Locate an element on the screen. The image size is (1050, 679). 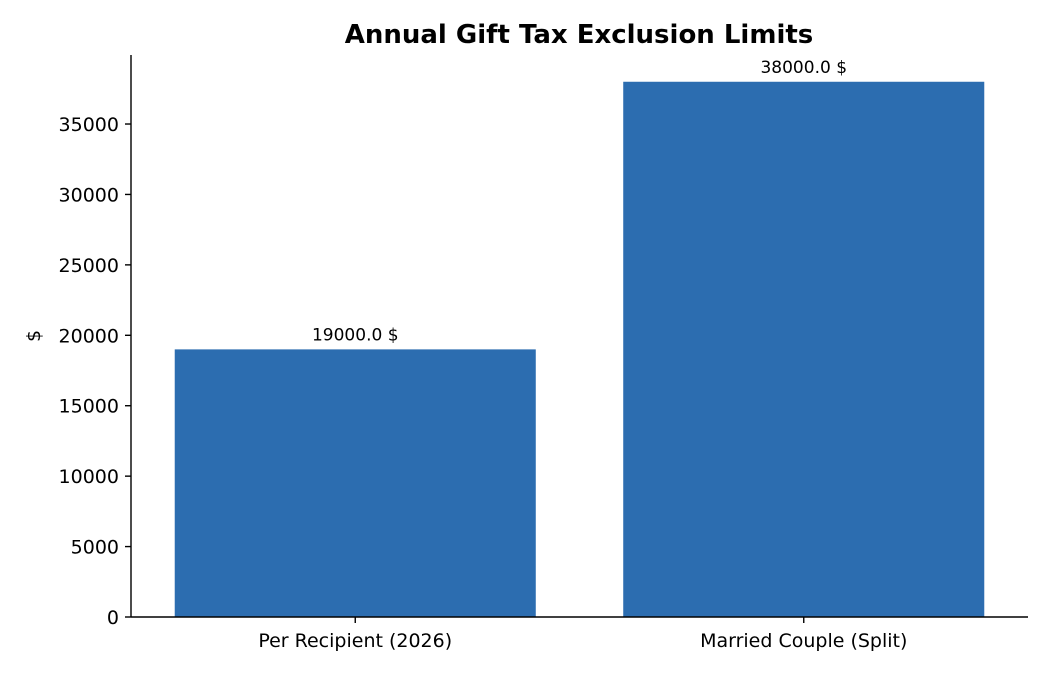
y-tick-label: 0 is located at coordinates (113, 618).